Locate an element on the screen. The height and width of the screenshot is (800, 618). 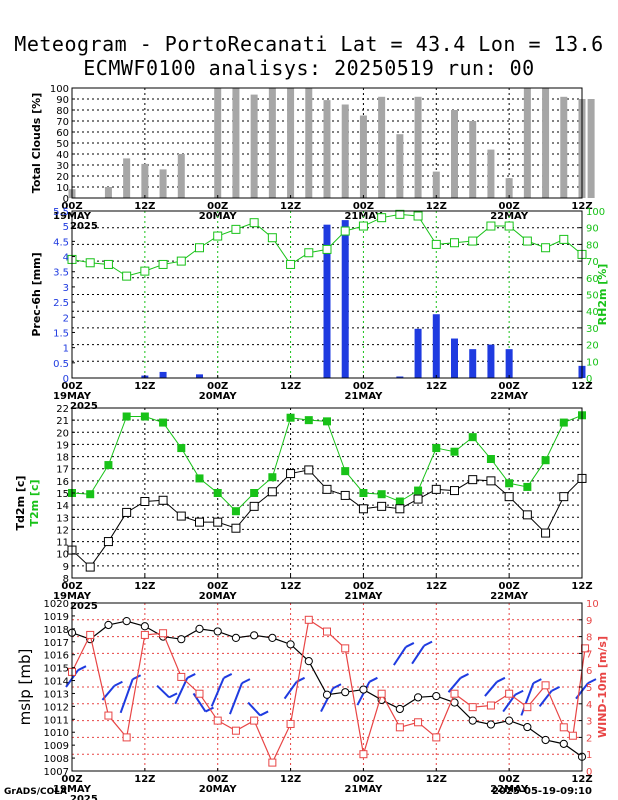
temp-ytick-label: 10 is located at coordinates (62, 555).